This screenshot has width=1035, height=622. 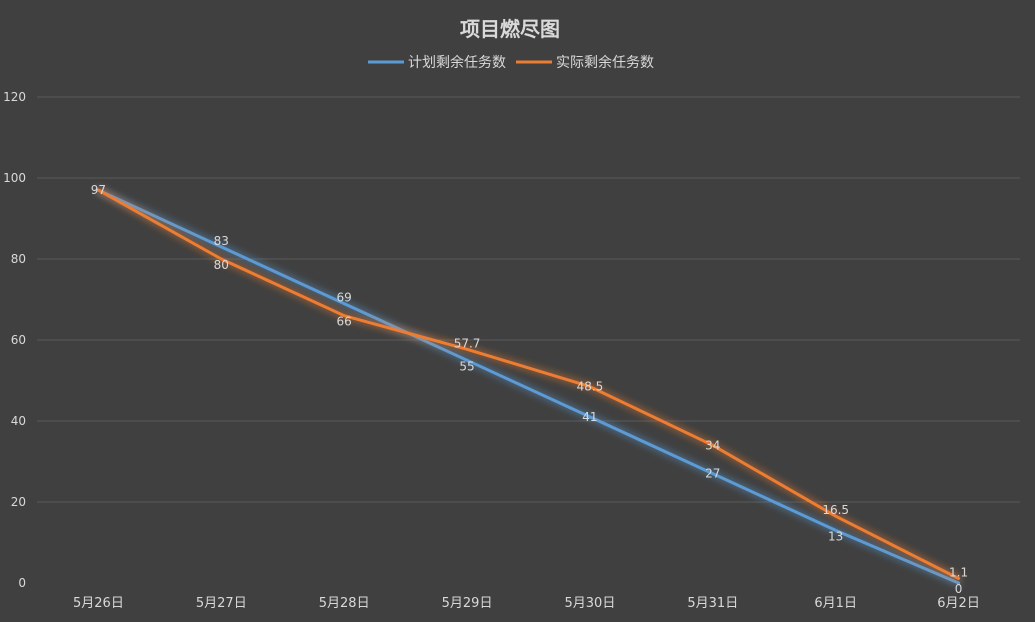 I want to click on data-label: 66, so click(x=344, y=322).